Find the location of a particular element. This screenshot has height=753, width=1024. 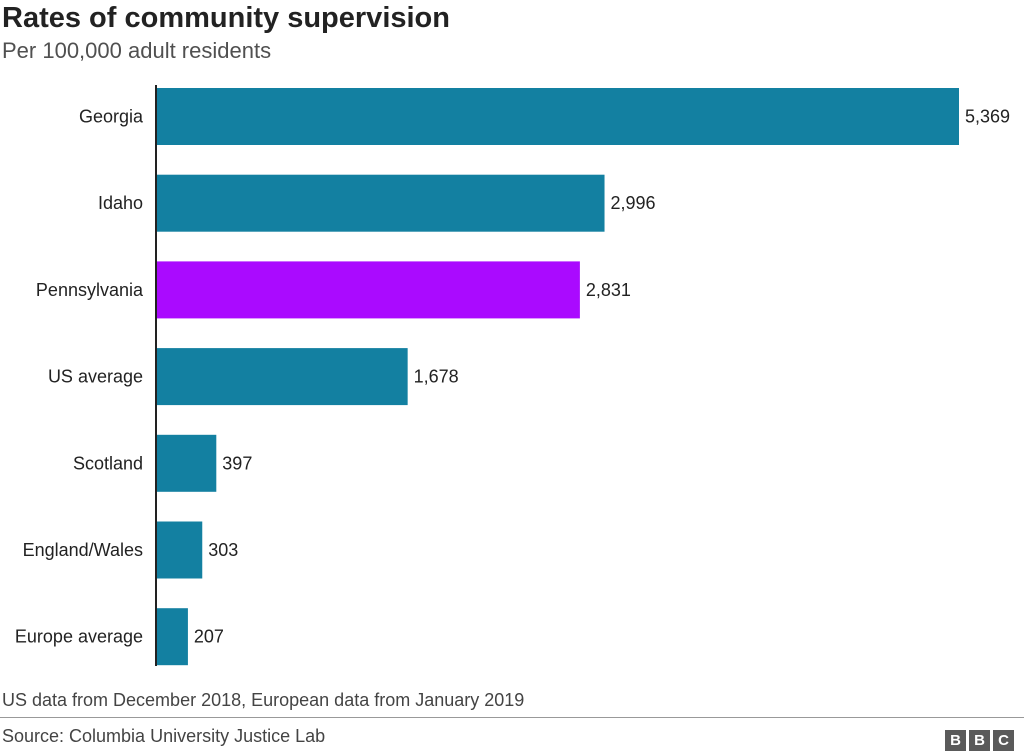

category-label: Europe average is located at coordinates (79, 637).